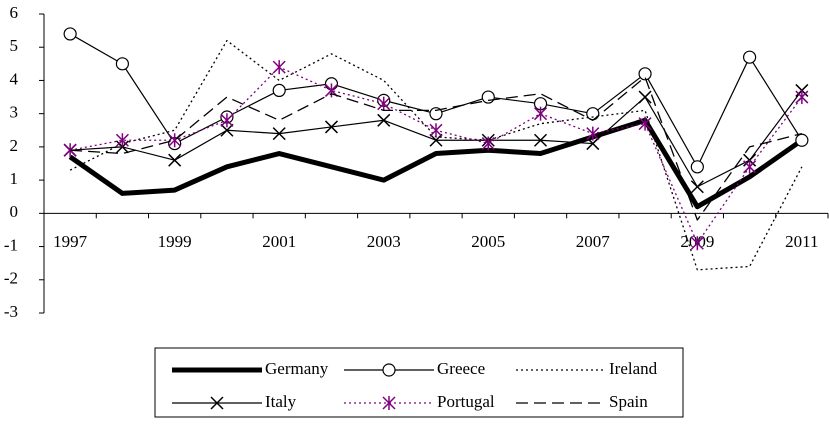 This screenshot has width=829, height=426. What do you see at coordinates (628, 401) in the screenshot?
I see `legend-label: Spain` at bounding box center [628, 401].